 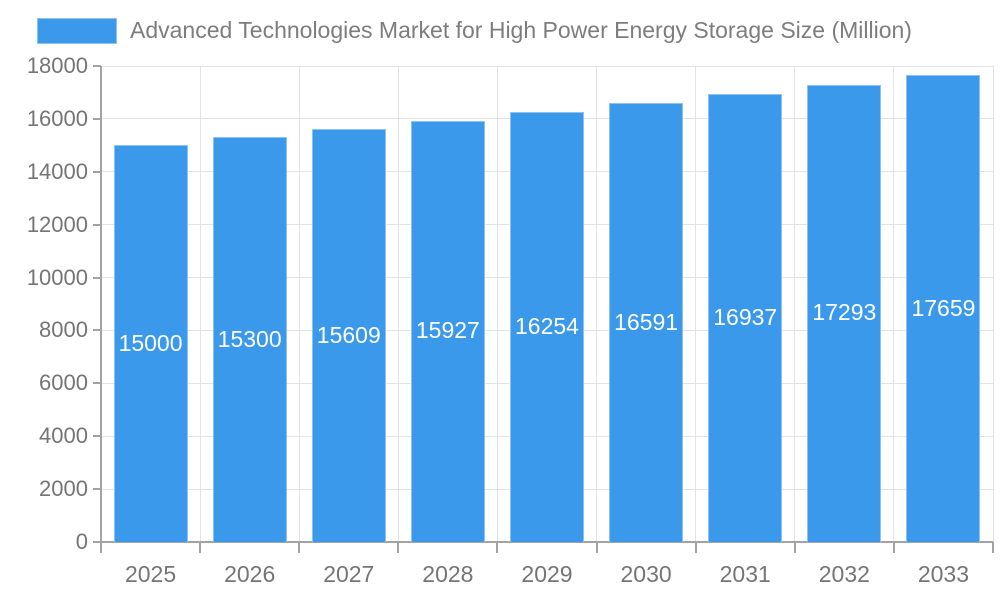 What do you see at coordinates (63, 436) in the screenshot?
I see `y-axis-tick-label: 4000` at bounding box center [63, 436].